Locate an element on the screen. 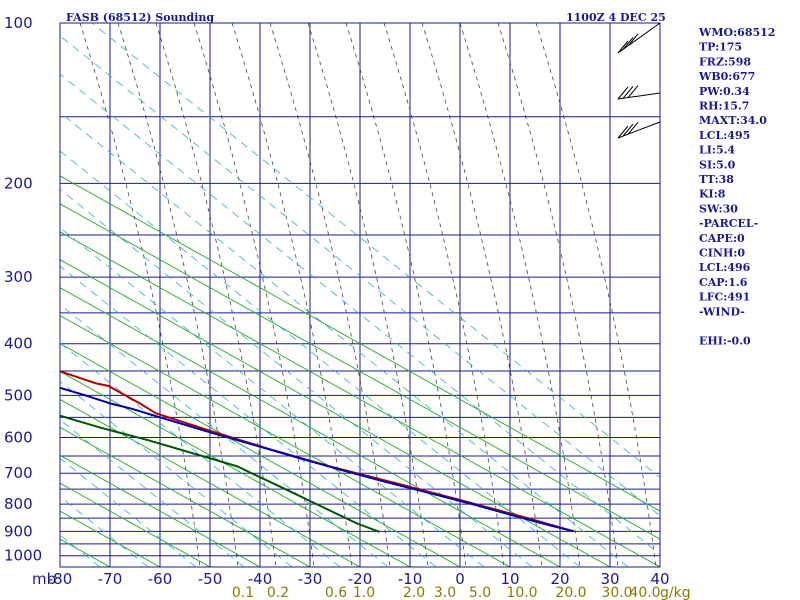 The image size is (800, 600). temperature-tick-label: 20 is located at coordinates (559, 579).